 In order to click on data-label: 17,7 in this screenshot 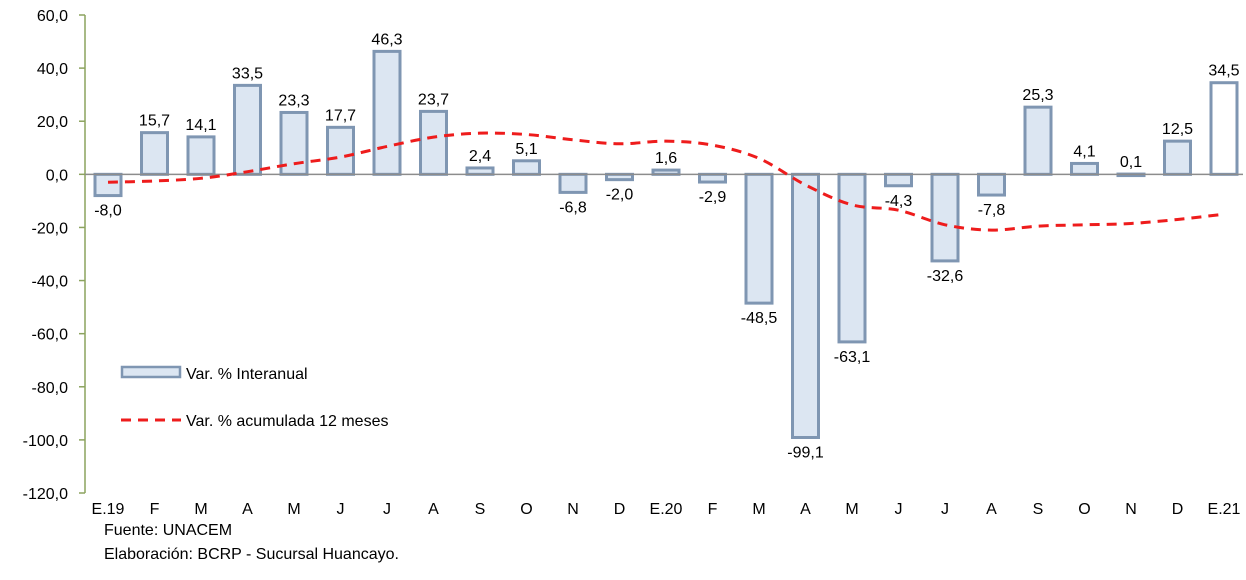, I will do `click(340, 115)`.